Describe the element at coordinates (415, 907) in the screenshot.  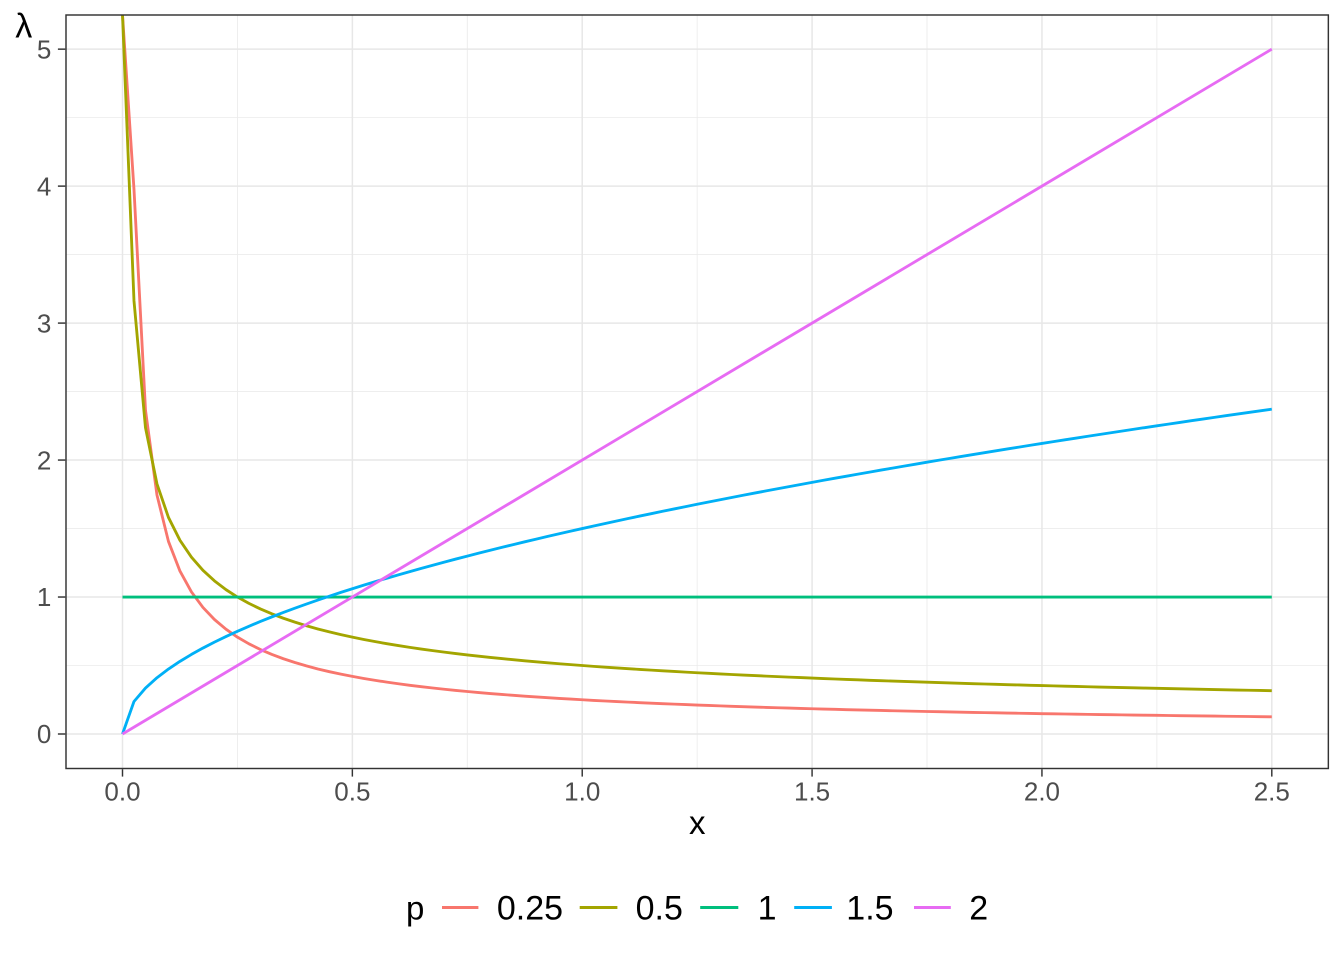
I see `svg-text: p` at that location.